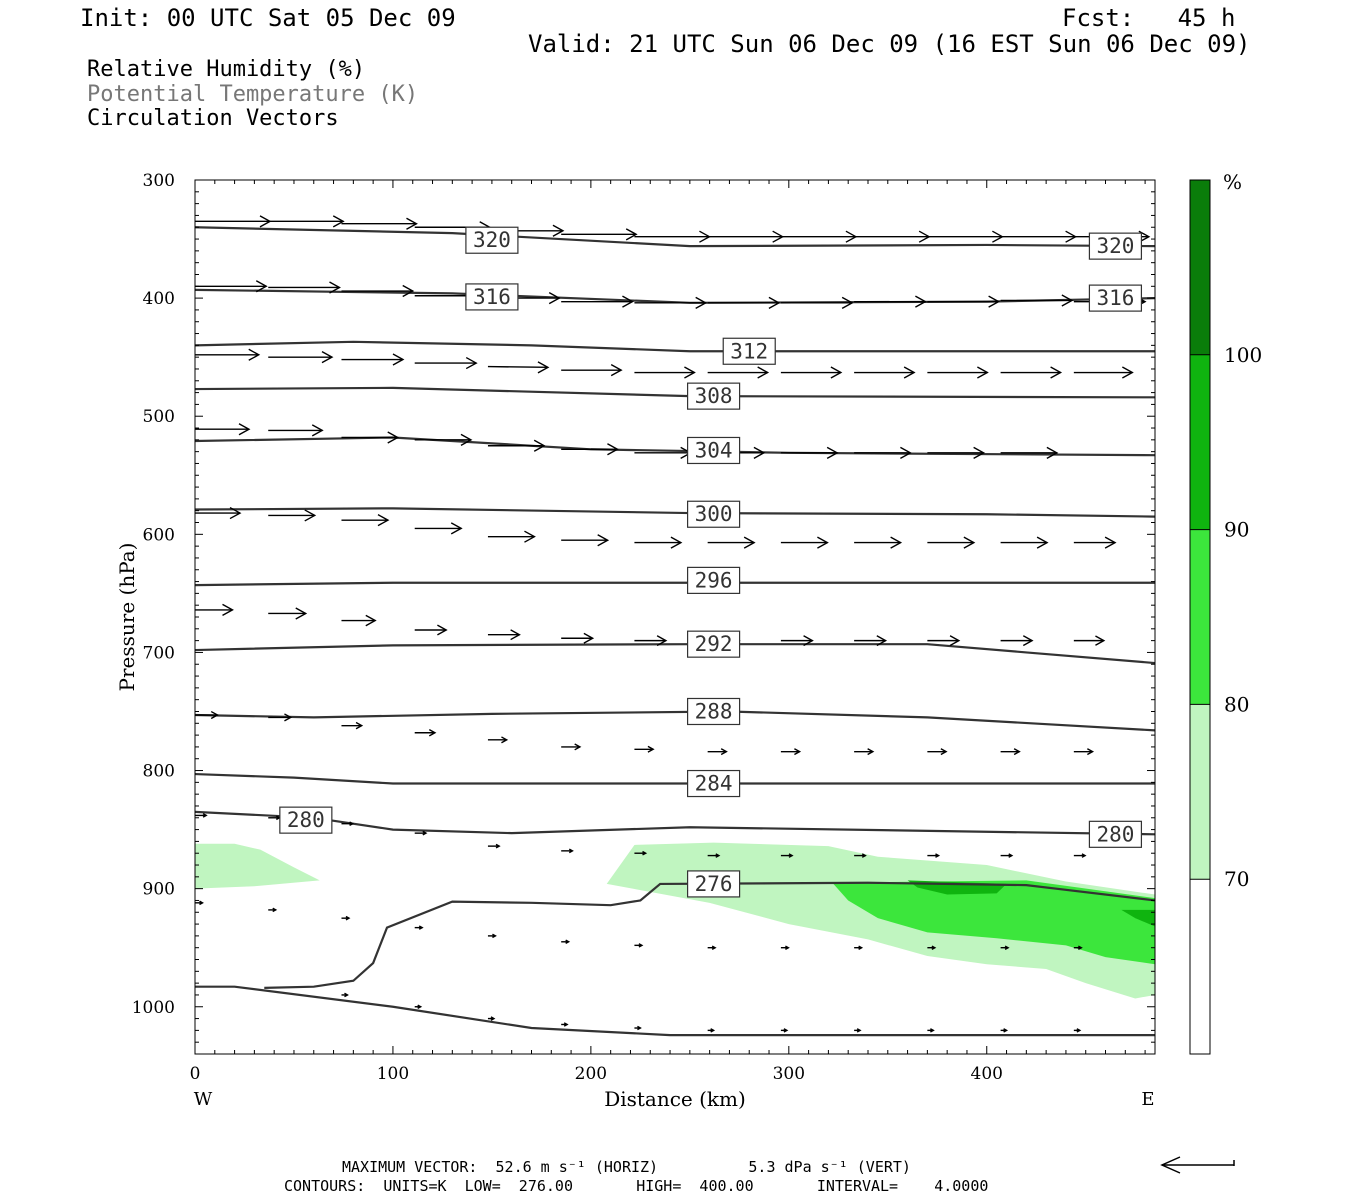  I want to click on contour-label-300-0: 300, so click(714, 514).